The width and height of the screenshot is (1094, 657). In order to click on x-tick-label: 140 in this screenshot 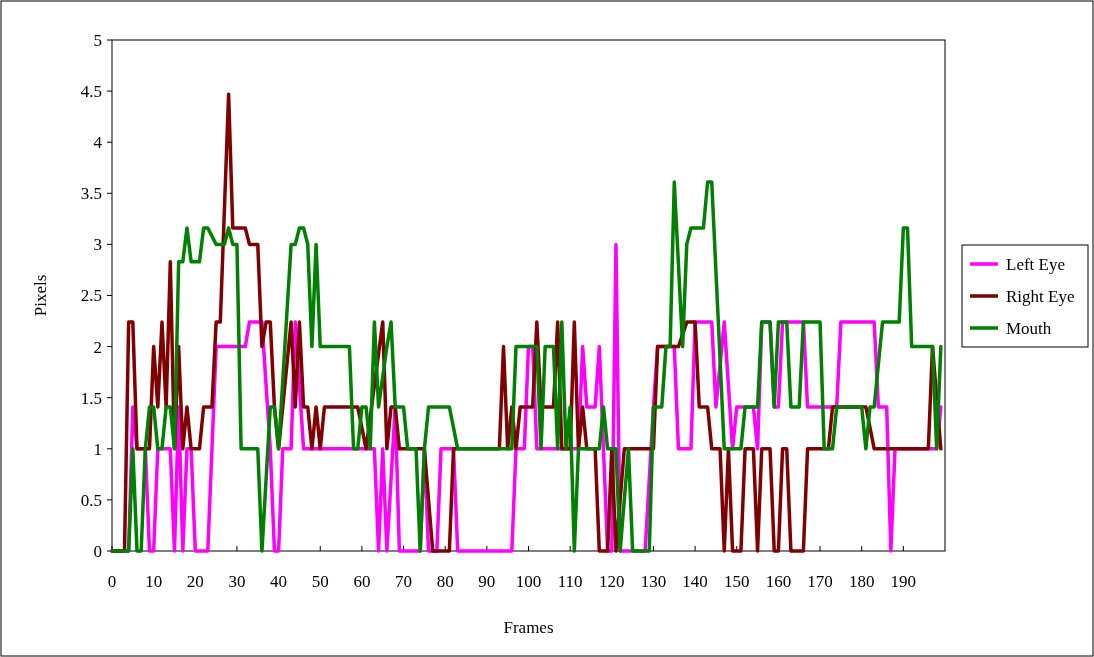, I will do `click(695, 581)`.